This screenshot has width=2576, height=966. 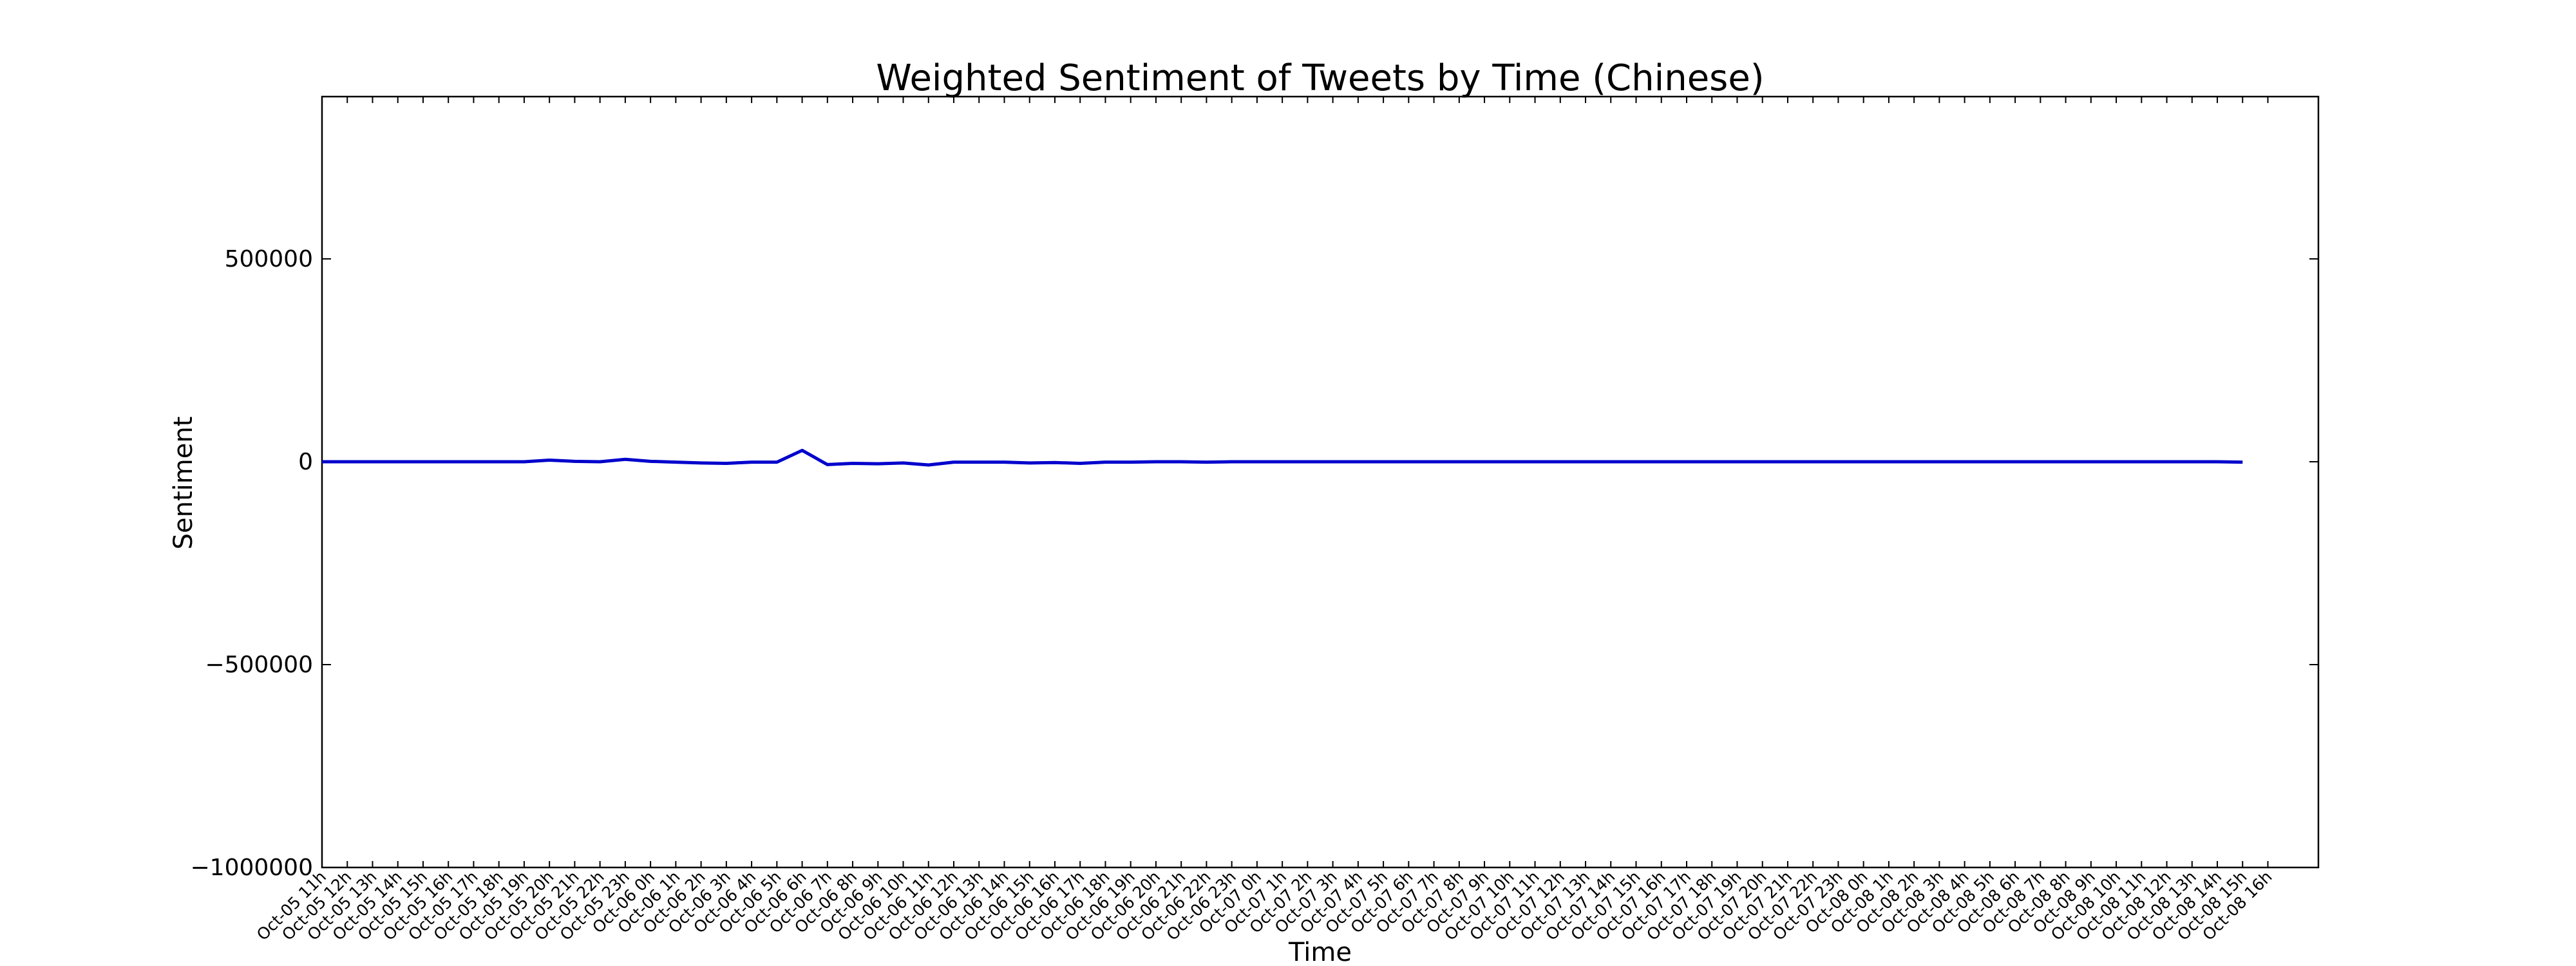 What do you see at coordinates (253, 868) in the screenshot?
I see `y-tick-label: −1000000` at bounding box center [253, 868].